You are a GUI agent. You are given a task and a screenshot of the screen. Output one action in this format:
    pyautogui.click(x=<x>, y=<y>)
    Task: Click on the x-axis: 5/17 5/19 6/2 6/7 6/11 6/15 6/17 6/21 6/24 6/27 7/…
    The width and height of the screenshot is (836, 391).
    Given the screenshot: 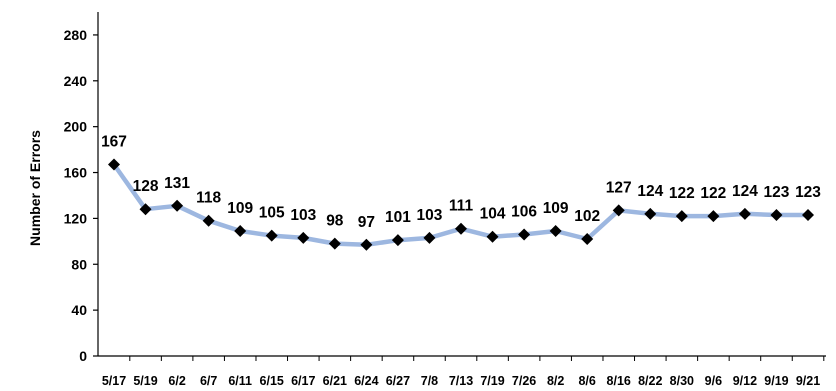 What is the action you would take?
    pyautogui.click(x=462, y=371)
    